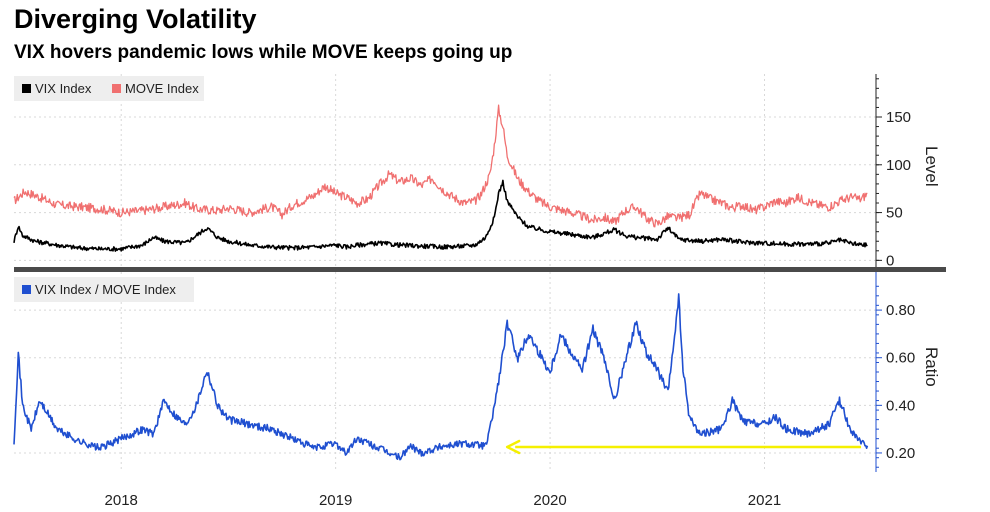  Describe the element at coordinates (26, 88) in the screenshot. I see `legend-swatch-vix` at that location.